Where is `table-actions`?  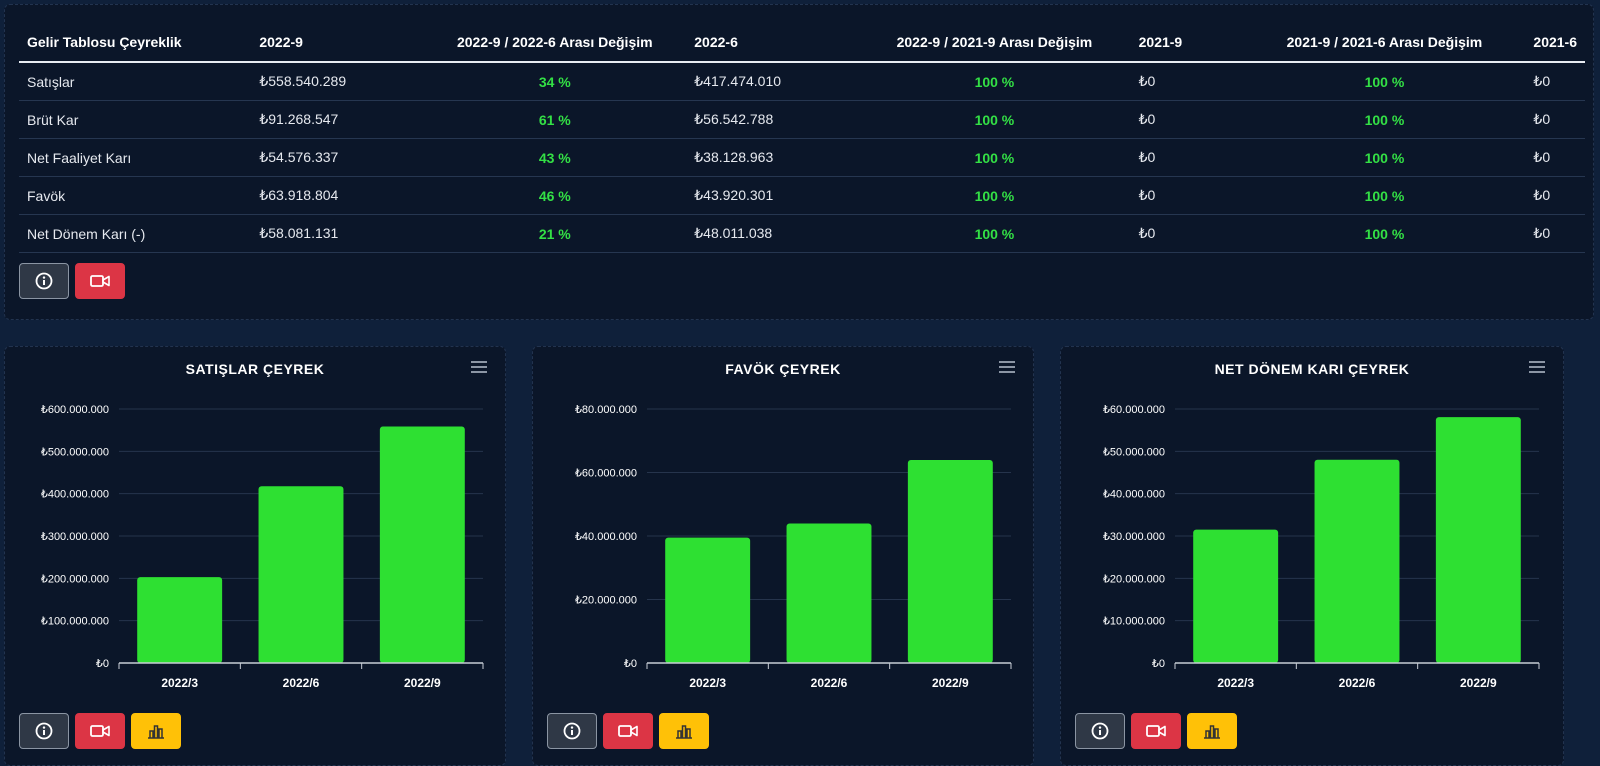 table-actions is located at coordinates (72, 281).